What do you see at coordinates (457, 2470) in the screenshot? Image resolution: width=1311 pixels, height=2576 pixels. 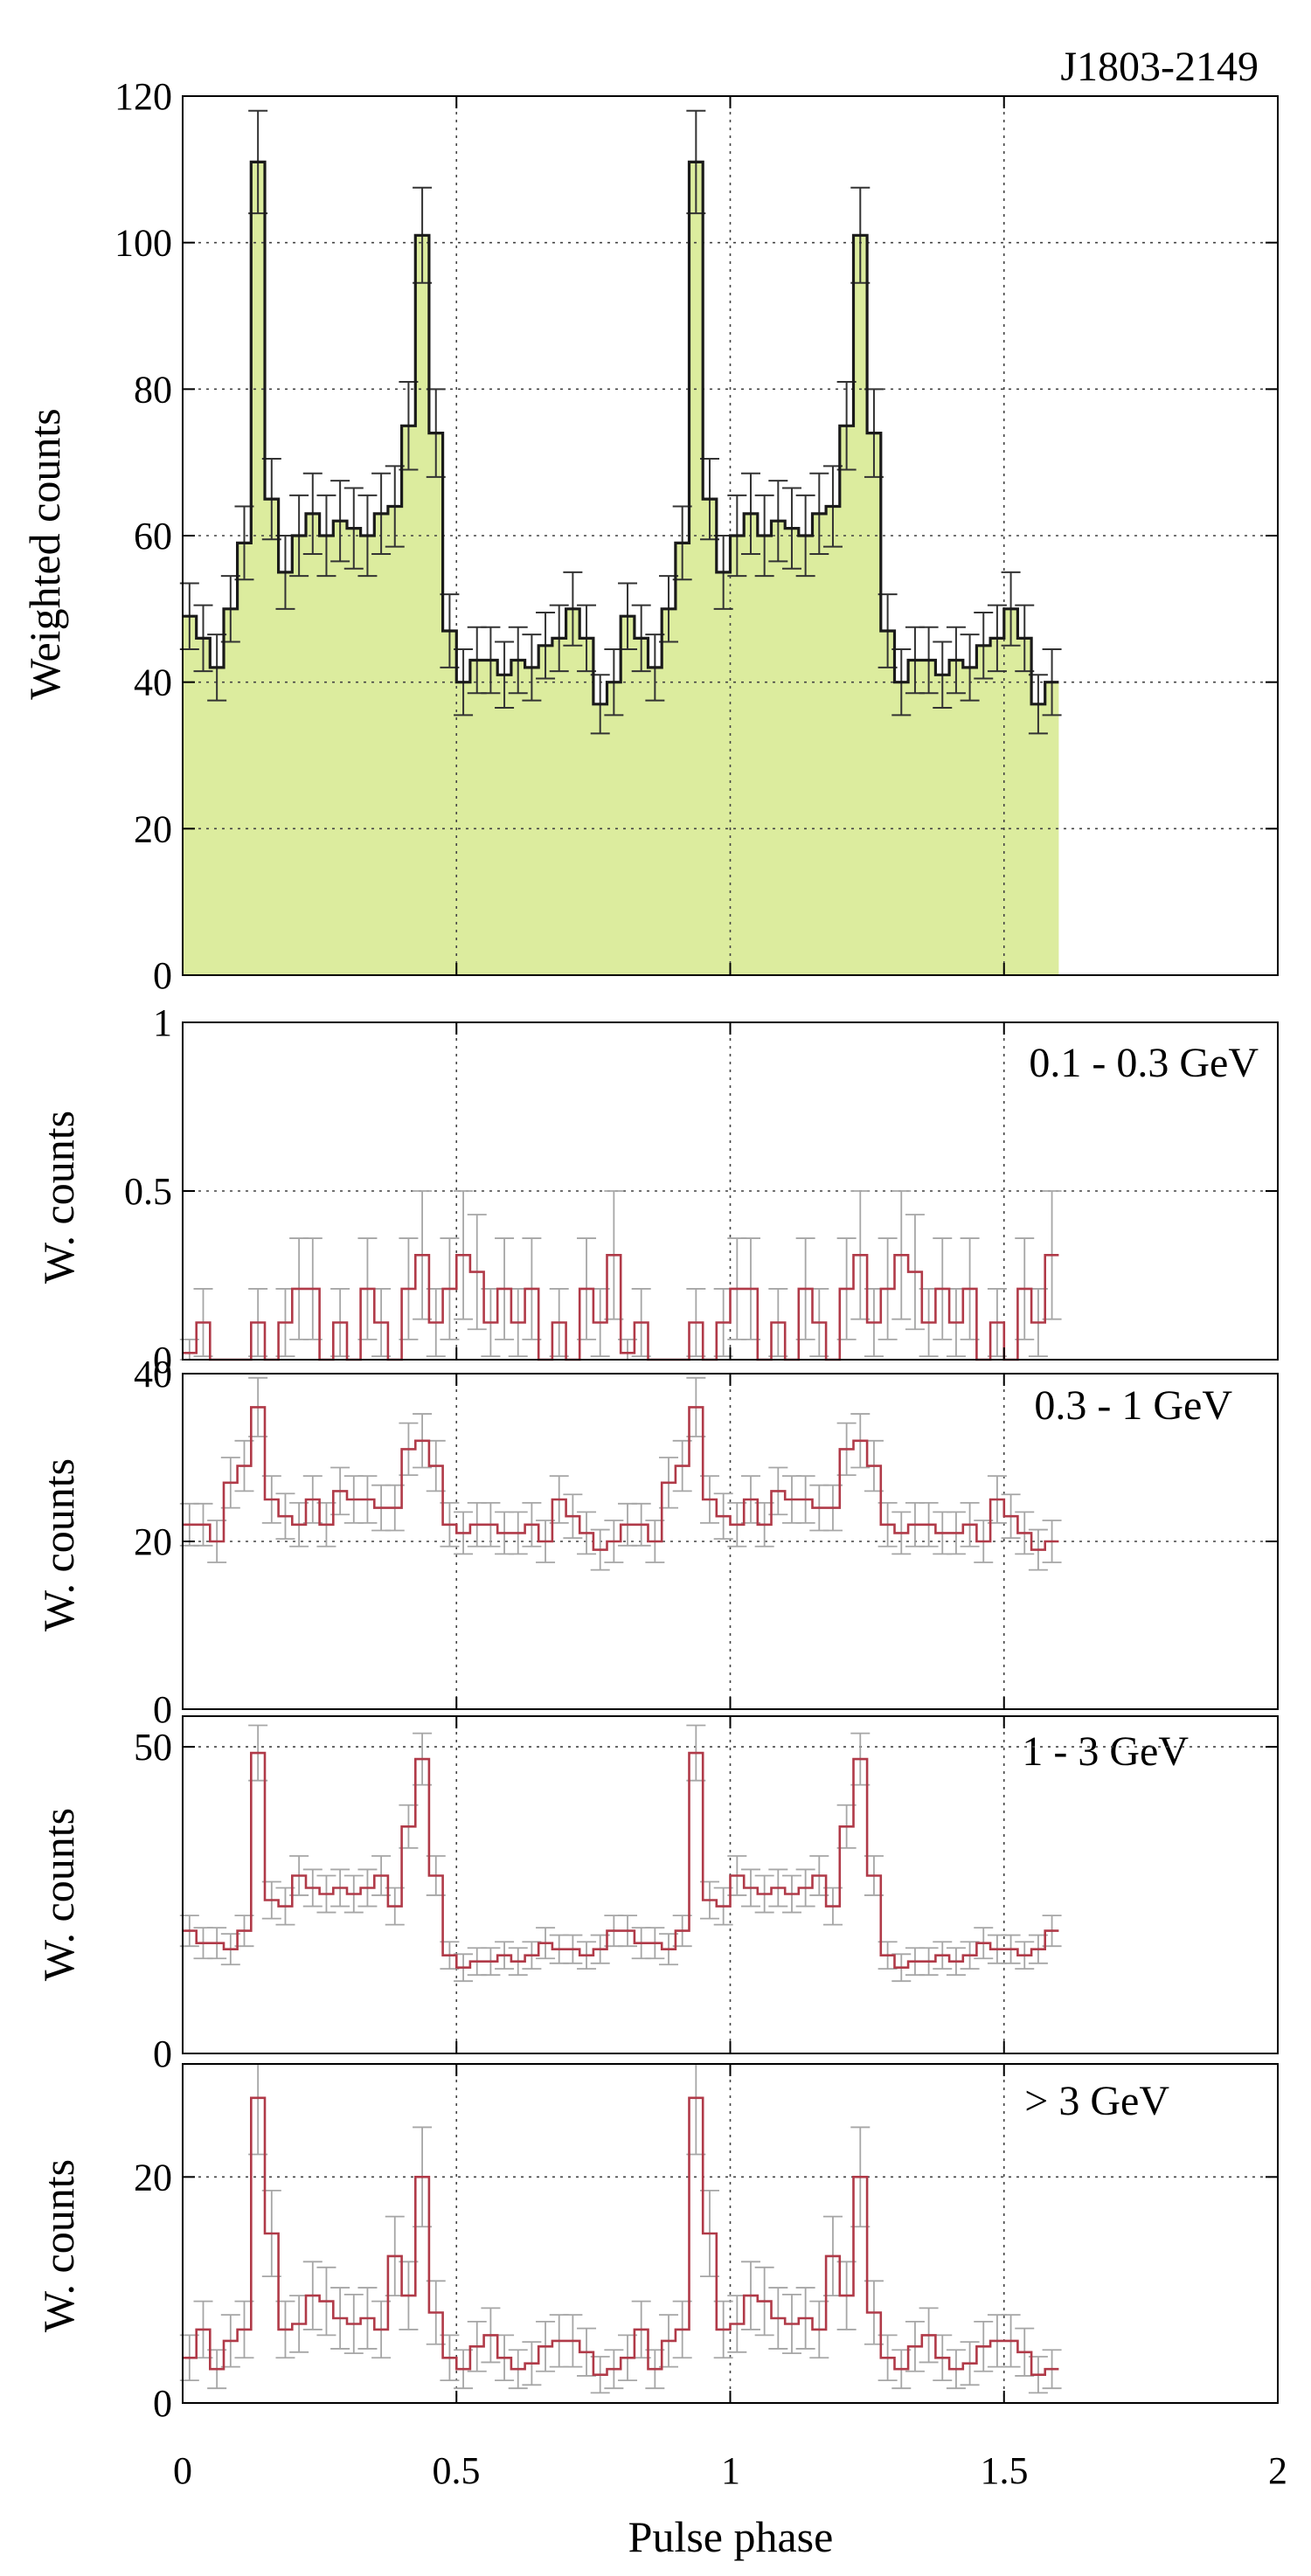 I see `x-tick-label-1: 0.5` at bounding box center [457, 2470].